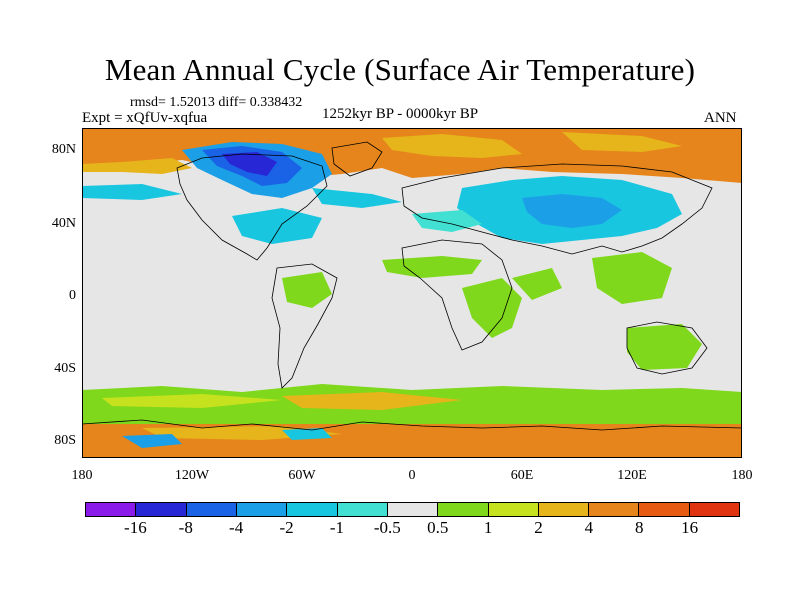 The image size is (800, 600). I want to click on x-axis-label-180e: 180, so click(742, 475).